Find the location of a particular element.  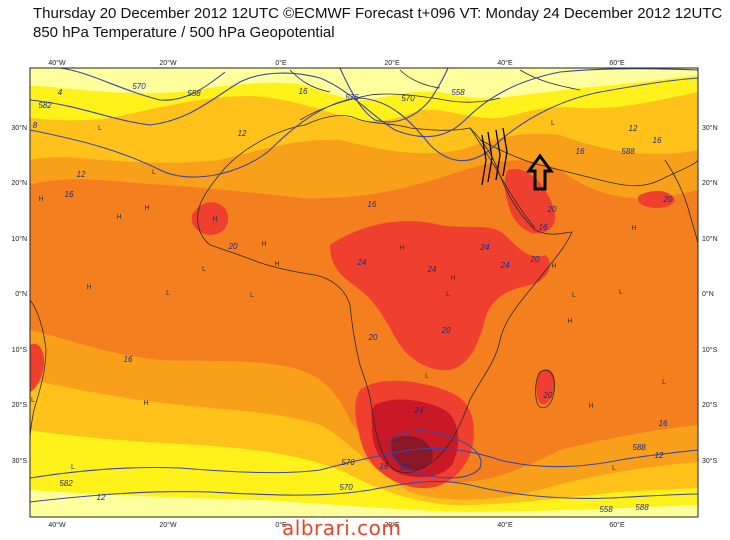

temperature-core-arabia is located at coordinates (656, 199).